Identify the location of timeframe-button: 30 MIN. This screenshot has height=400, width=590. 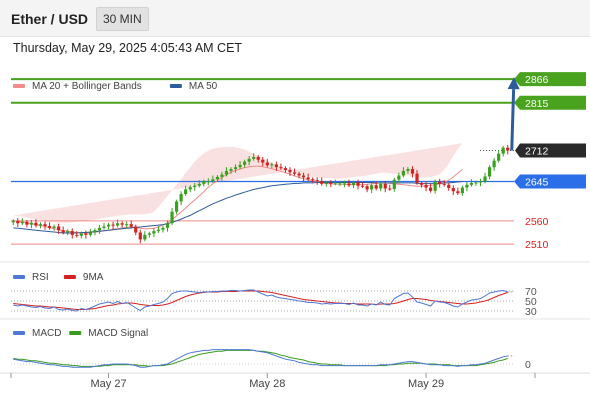
(122, 19).